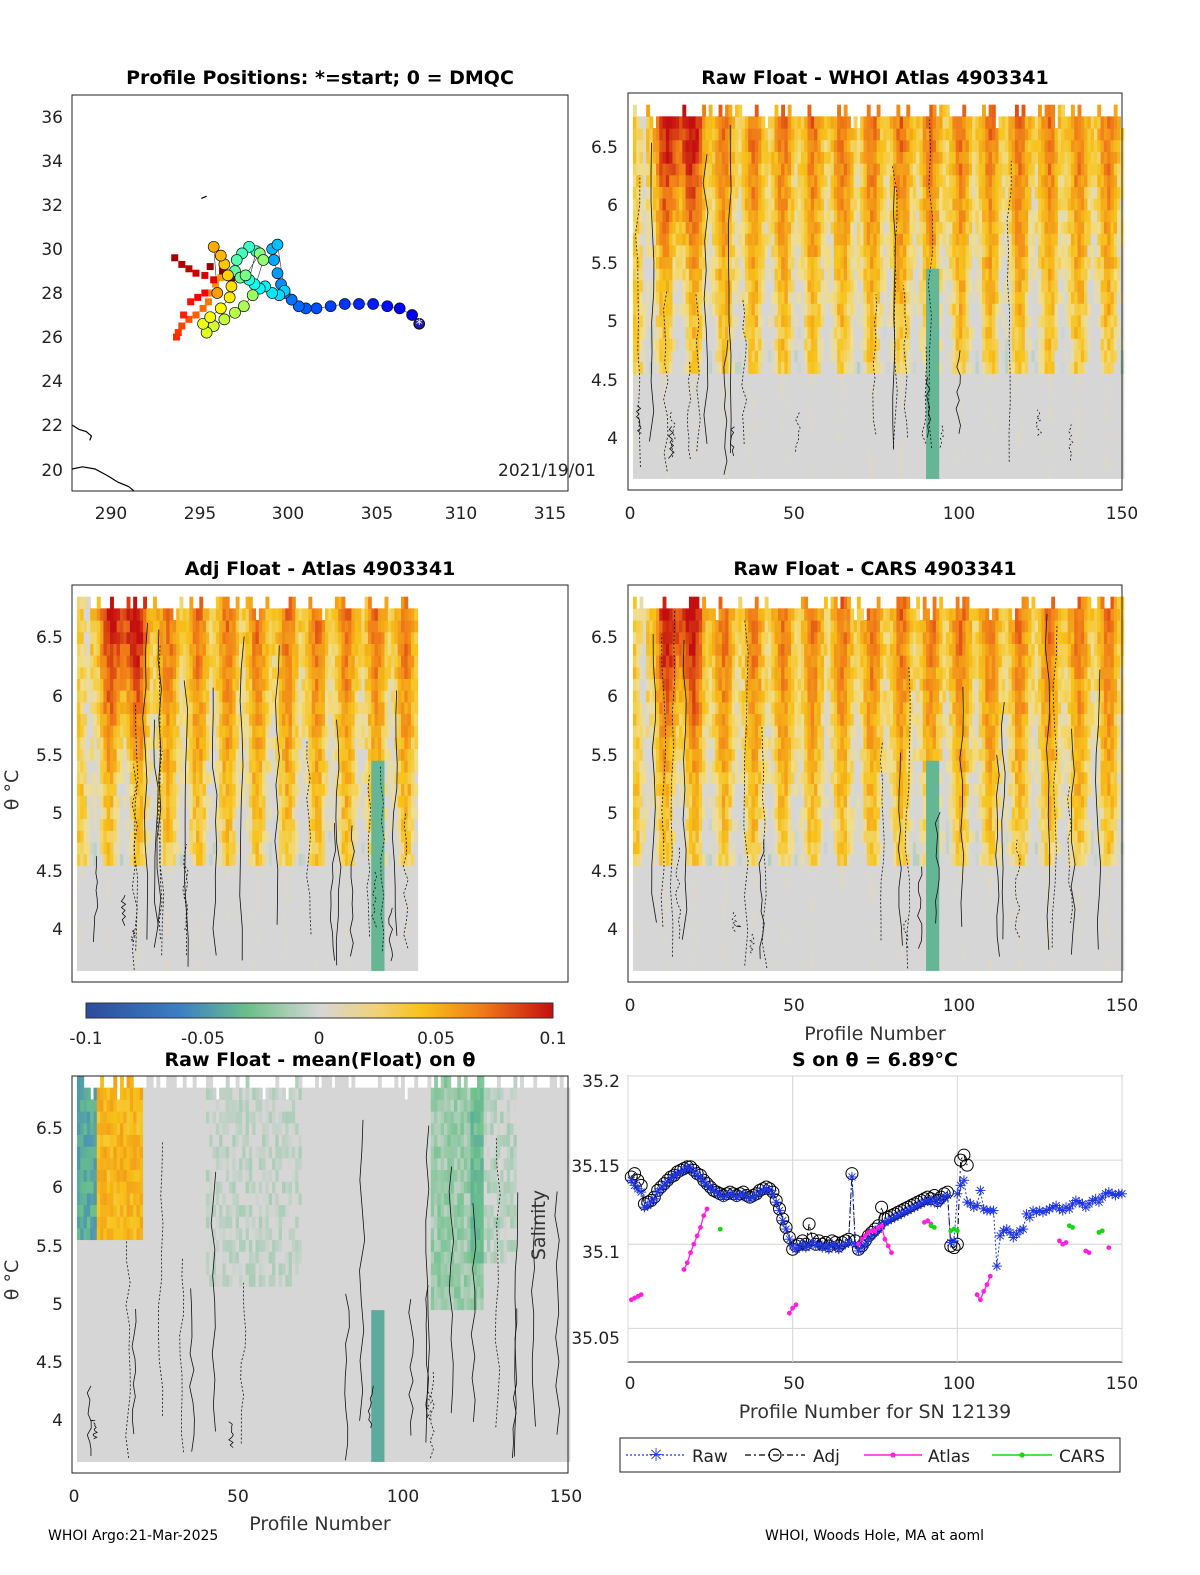 The height and width of the screenshot is (1575, 1200). Describe the element at coordinates (82, 432) in the screenshot. I see `coastline` at that location.